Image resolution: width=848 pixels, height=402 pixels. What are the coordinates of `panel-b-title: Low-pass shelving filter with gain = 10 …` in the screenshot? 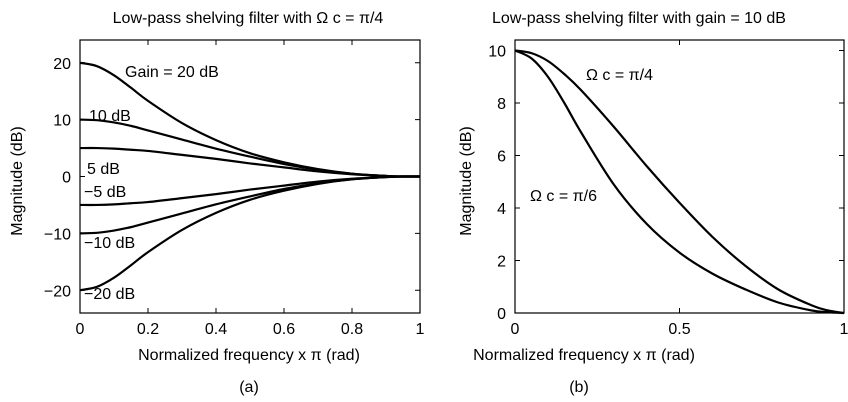 It's located at (639, 18).